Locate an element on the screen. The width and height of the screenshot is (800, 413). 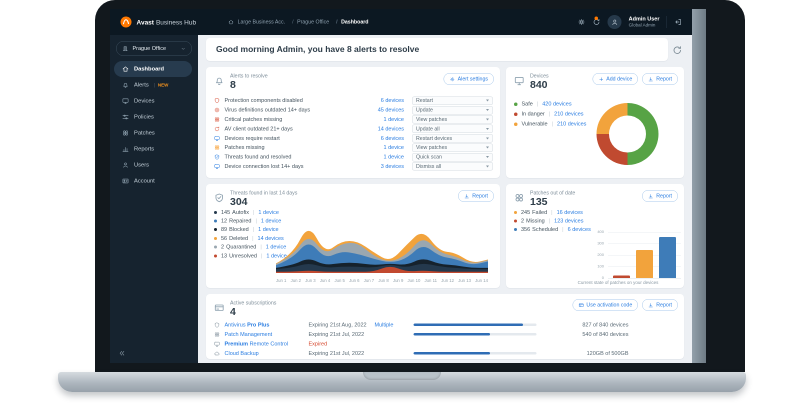
legend-row: 56 Deleted 14 devices is located at coordinates (250, 238).